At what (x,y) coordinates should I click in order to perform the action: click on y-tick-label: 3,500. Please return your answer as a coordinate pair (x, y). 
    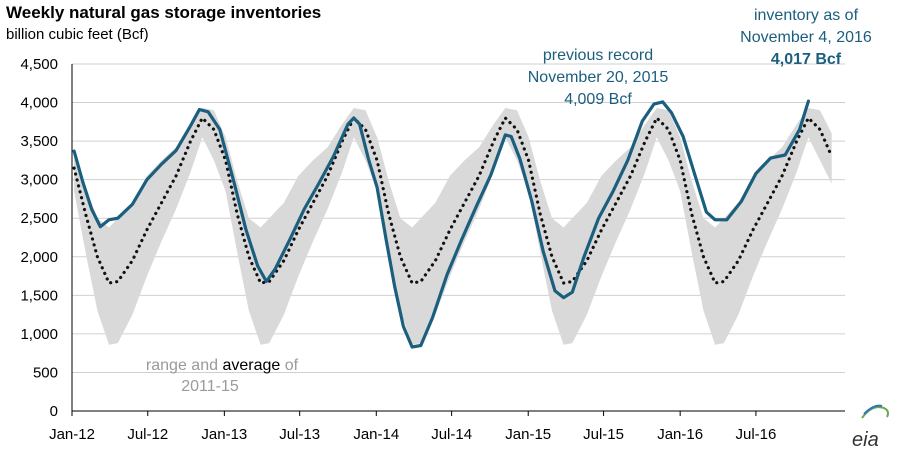
    Looking at the image, I should click on (39, 141).